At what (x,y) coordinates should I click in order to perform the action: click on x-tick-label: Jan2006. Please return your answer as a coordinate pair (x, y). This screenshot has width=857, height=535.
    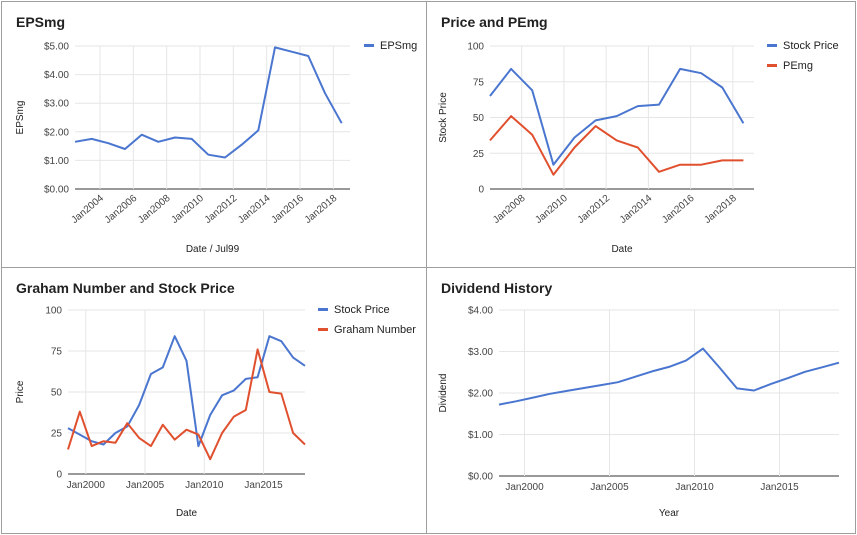
    Looking at the image, I should click on (121, 209).